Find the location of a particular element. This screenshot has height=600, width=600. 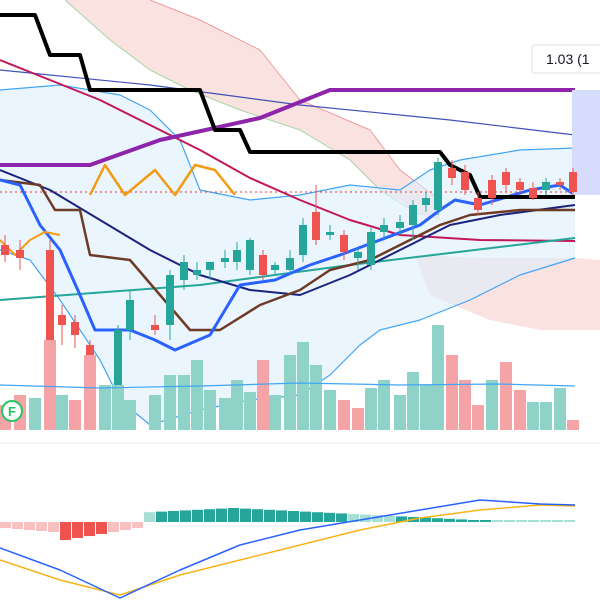

price-label-box is located at coordinates (565, 59).